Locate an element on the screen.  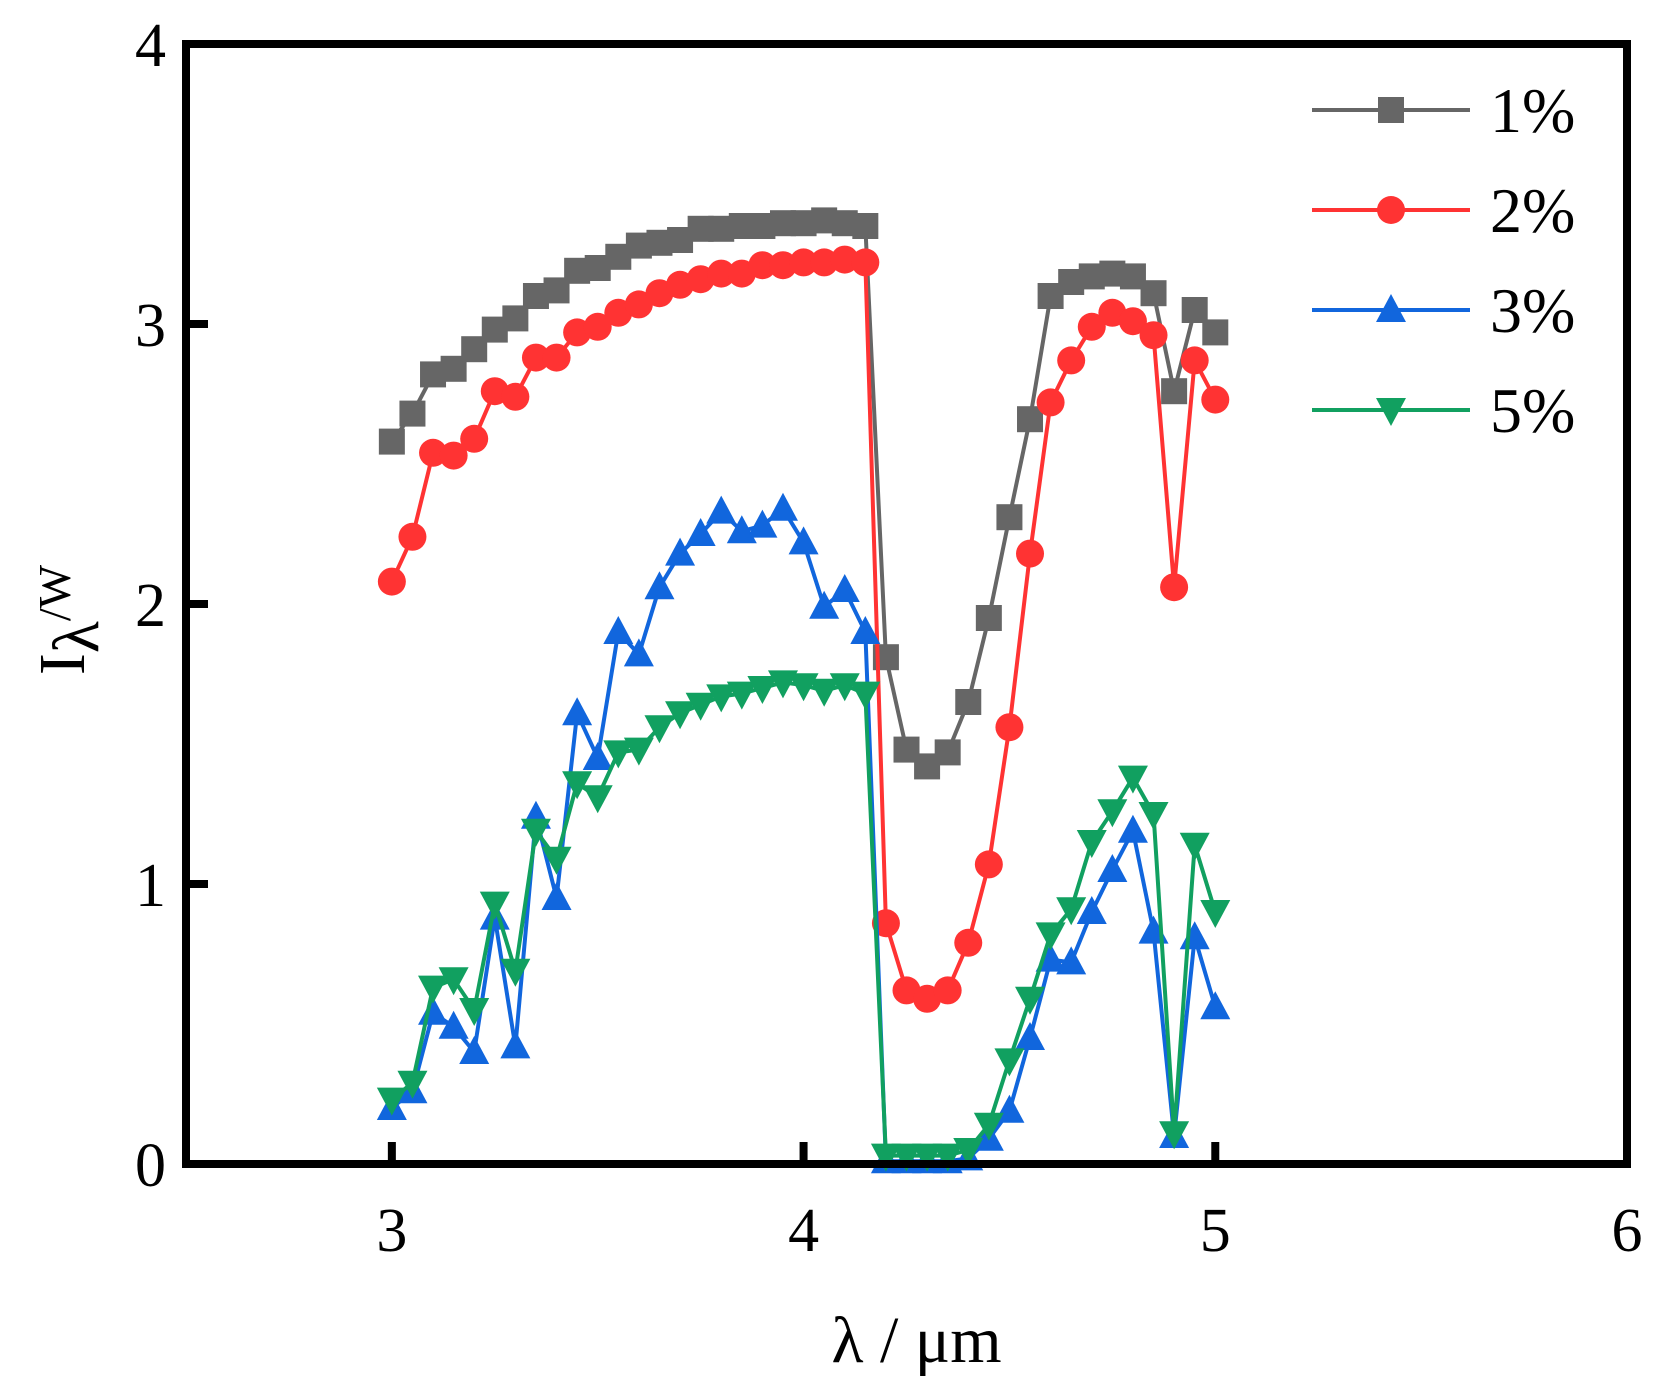
legend: 1% 2% 3% 5% is located at coordinates (1443, 260).